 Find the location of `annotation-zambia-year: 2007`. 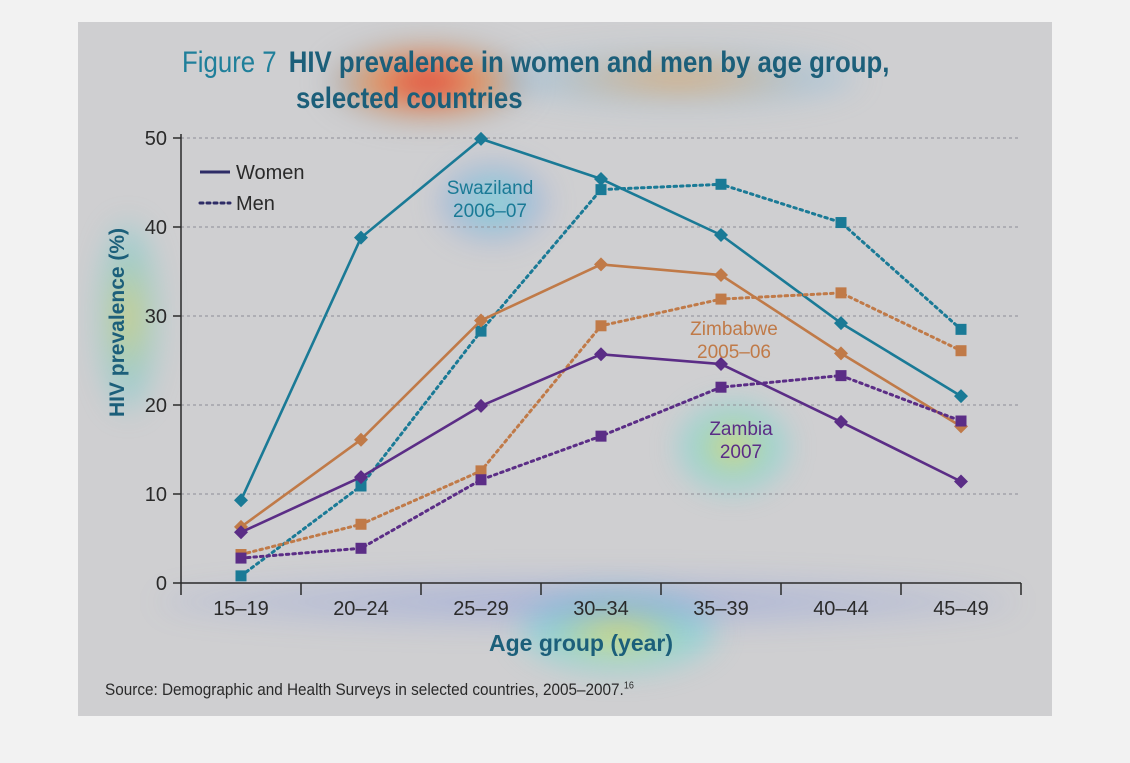

annotation-zambia-year: 2007 is located at coordinates (741, 452).